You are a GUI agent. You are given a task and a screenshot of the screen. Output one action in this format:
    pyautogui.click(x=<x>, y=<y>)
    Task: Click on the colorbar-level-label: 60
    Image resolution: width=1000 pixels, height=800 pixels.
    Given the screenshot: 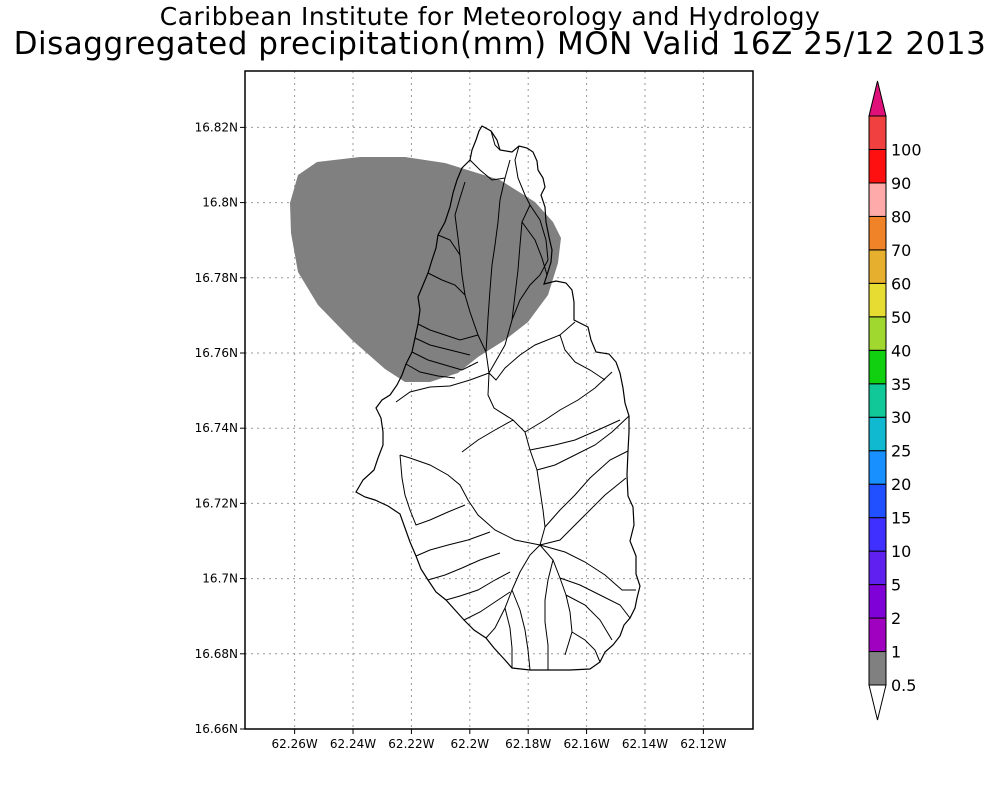 What is the action you would take?
    pyautogui.click(x=901, y=283)
    